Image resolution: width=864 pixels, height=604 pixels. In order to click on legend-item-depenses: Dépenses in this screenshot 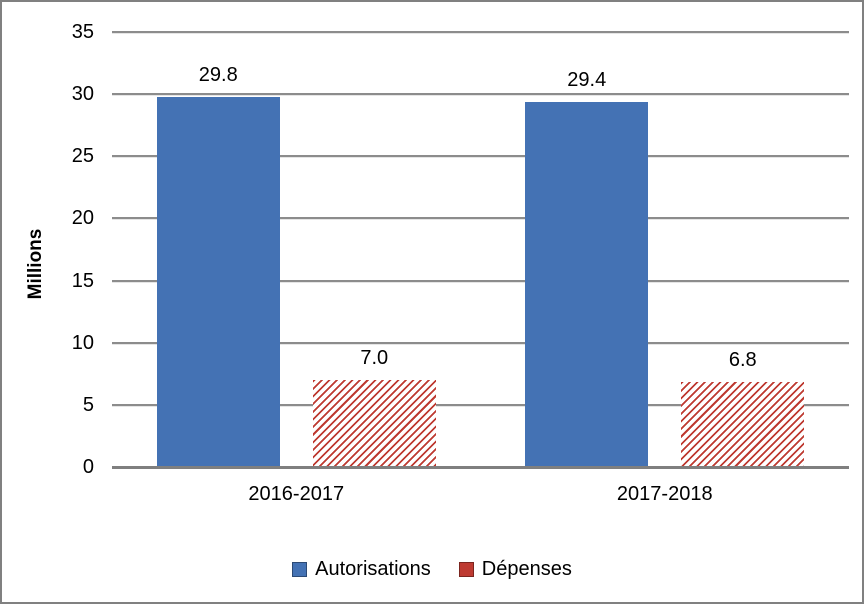, I will do `click(515, 569)`.